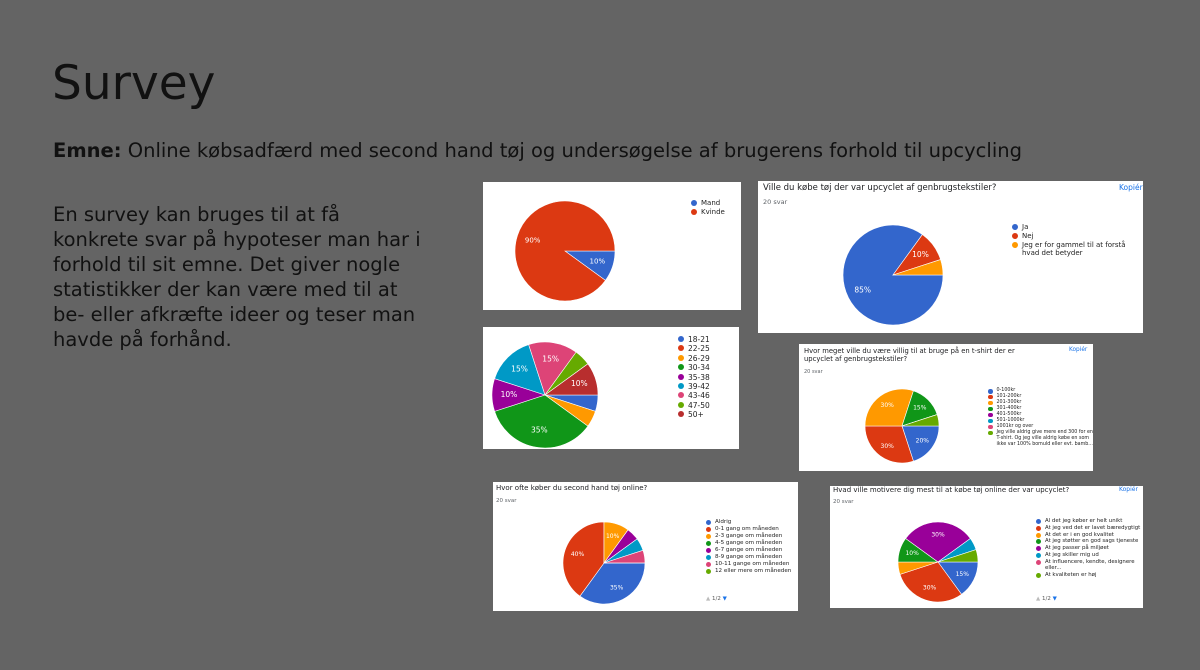 This screenshot has height=670, width=1200. I want to click on pie-chart: 35% 40% 10%, so click(604, 563).